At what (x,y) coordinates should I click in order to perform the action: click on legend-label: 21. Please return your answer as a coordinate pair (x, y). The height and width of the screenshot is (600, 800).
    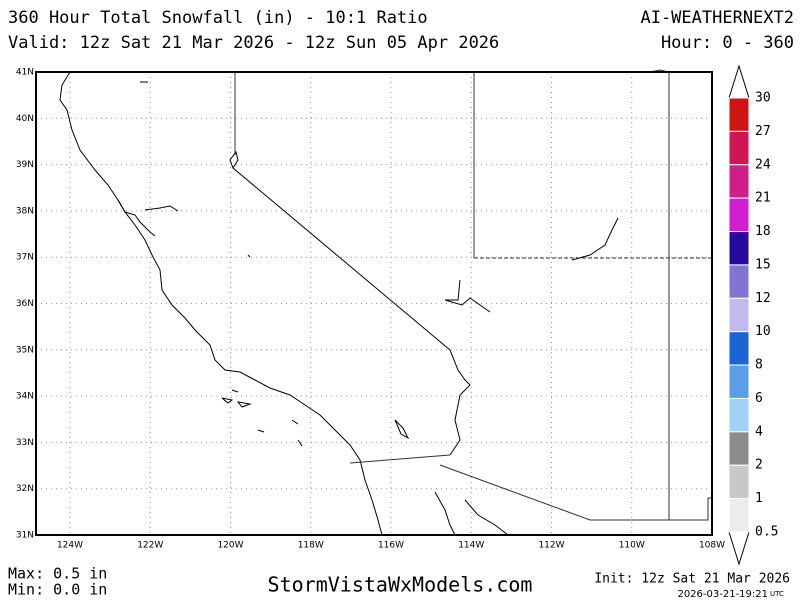
    Looking at the image, I should click on (763, 198).